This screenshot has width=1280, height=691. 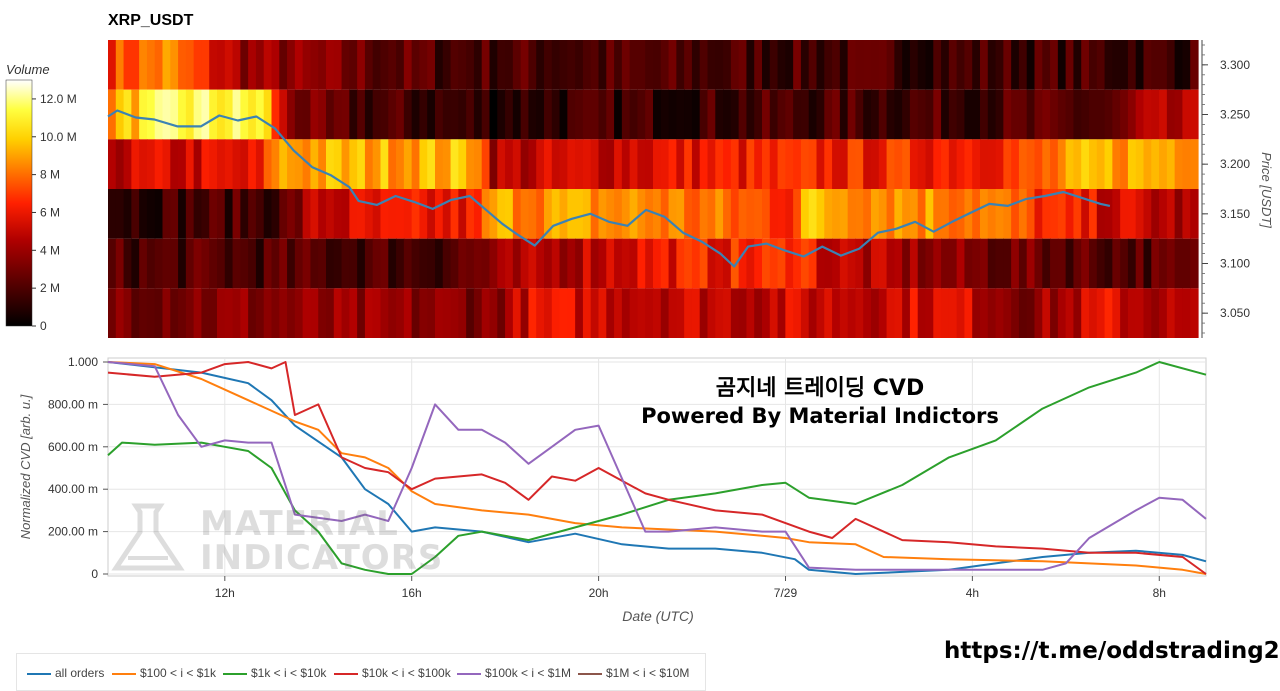 I want to click on price-tick-label: 3.200, so click(x=1235, y=164).